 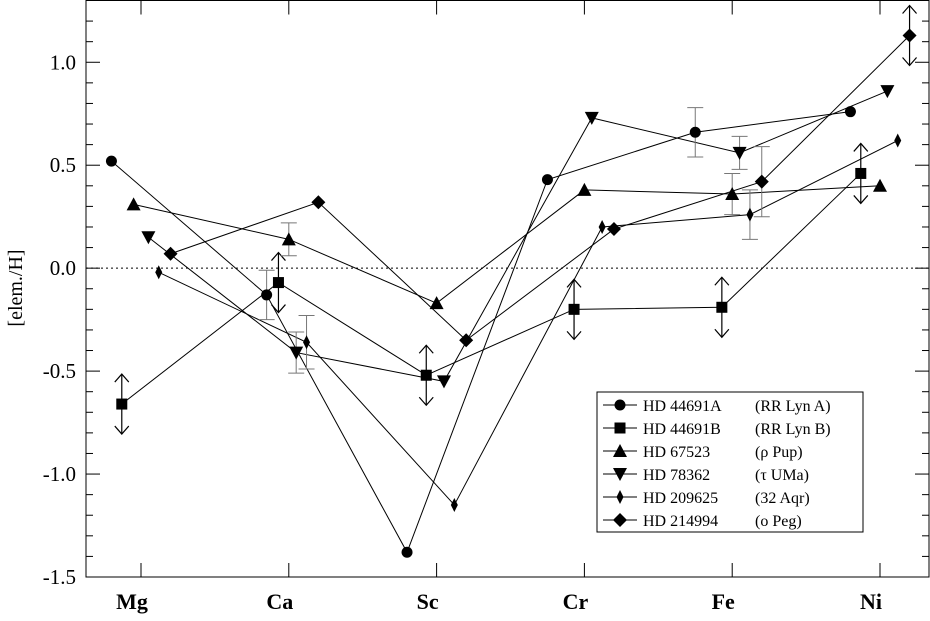 What do you see at coordinates (723, 601) in the screenshot?
I see `x-category-label: Fe` at bounding box center [723, 601].